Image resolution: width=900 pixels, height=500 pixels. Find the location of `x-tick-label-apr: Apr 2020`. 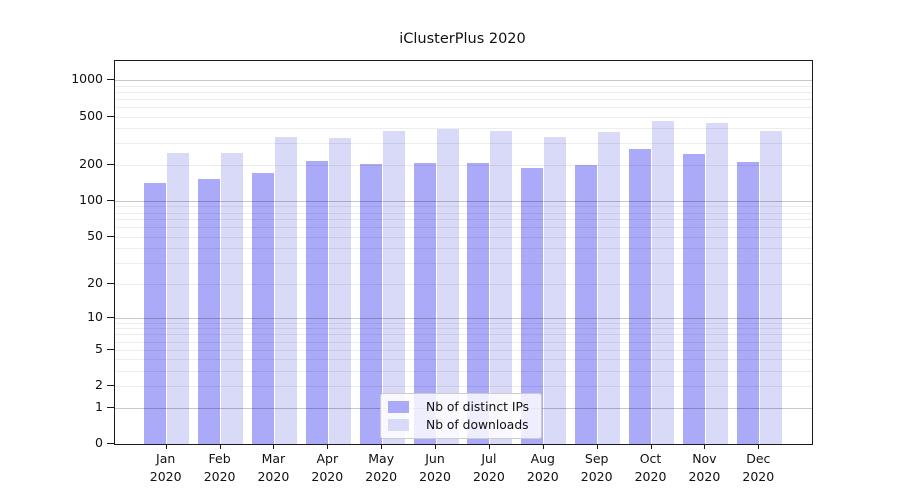

x-tick-label-apr: Apr 2020 is located at coordinates (327, 467).